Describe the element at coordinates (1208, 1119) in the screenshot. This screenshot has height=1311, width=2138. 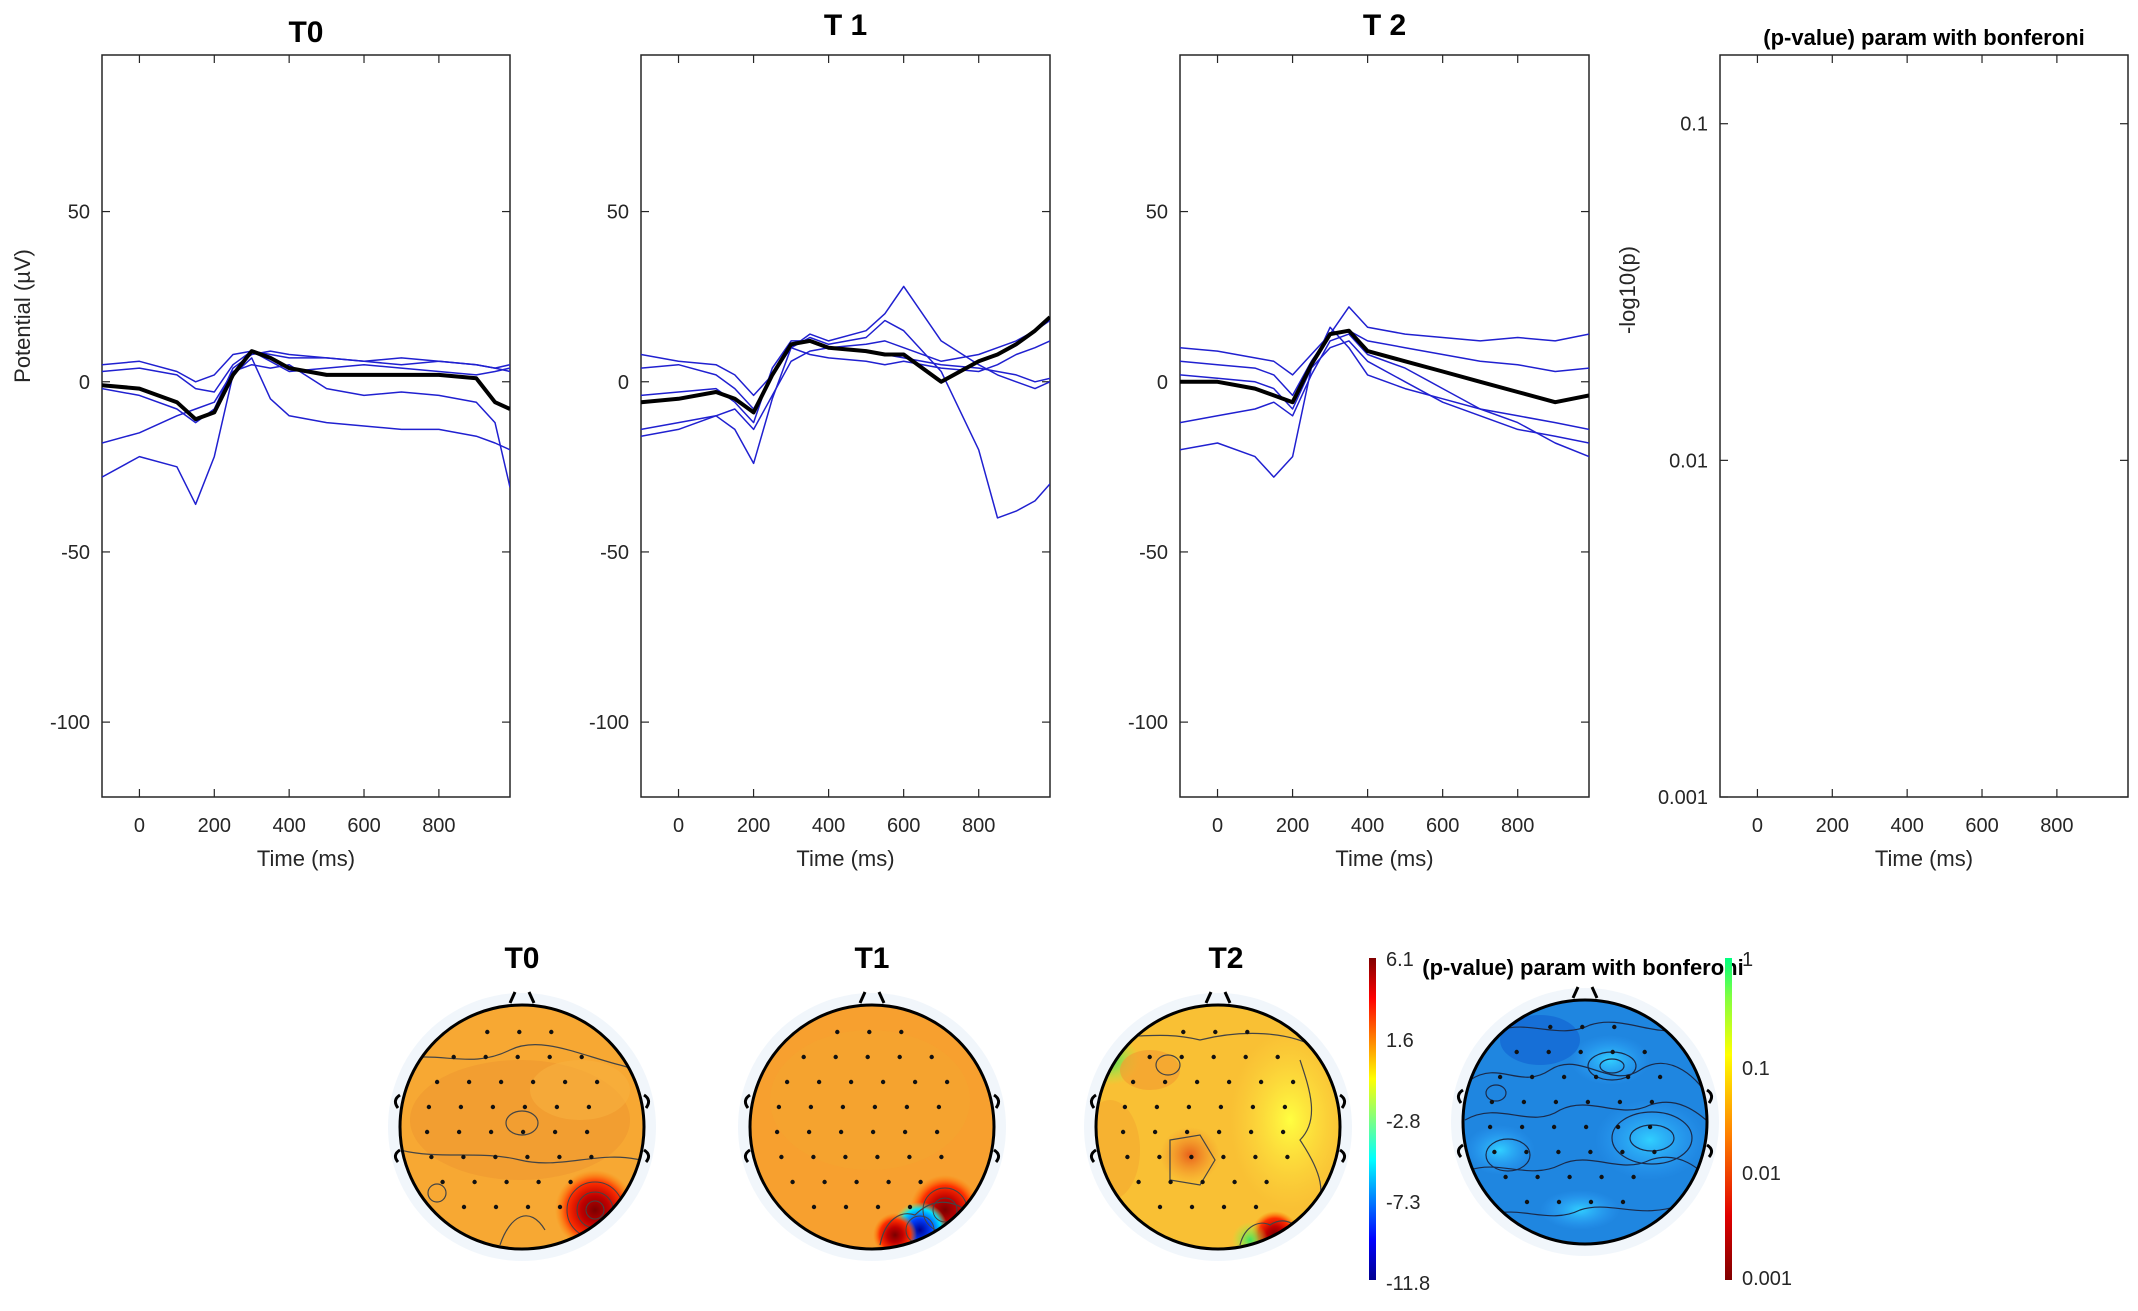
I see `electrode-grid-t2` at that location.